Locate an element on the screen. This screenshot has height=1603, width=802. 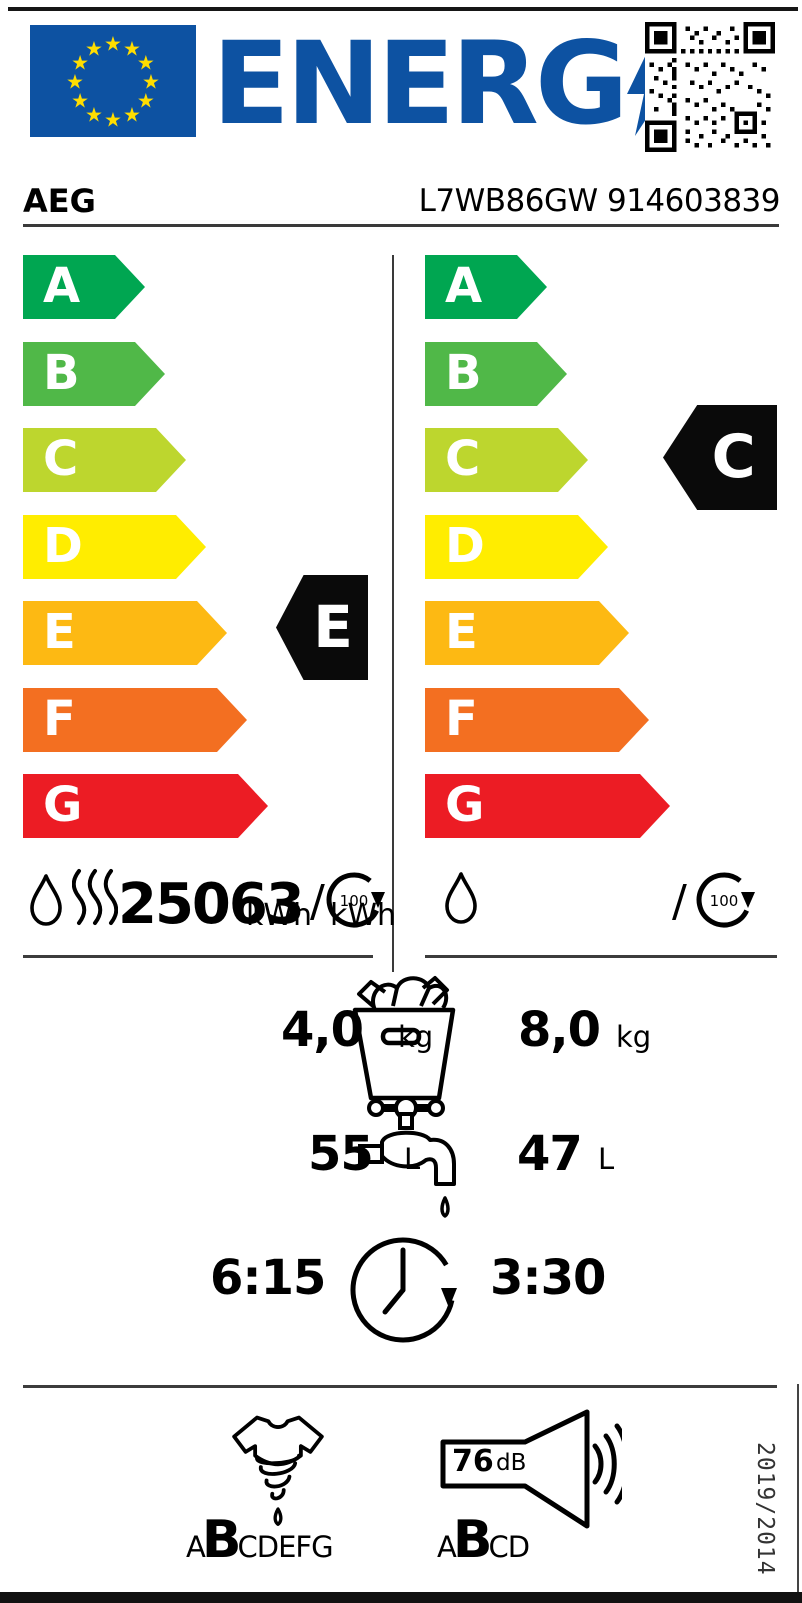
noise-class-scale: A B CD is located at coordinates (483, 1540).